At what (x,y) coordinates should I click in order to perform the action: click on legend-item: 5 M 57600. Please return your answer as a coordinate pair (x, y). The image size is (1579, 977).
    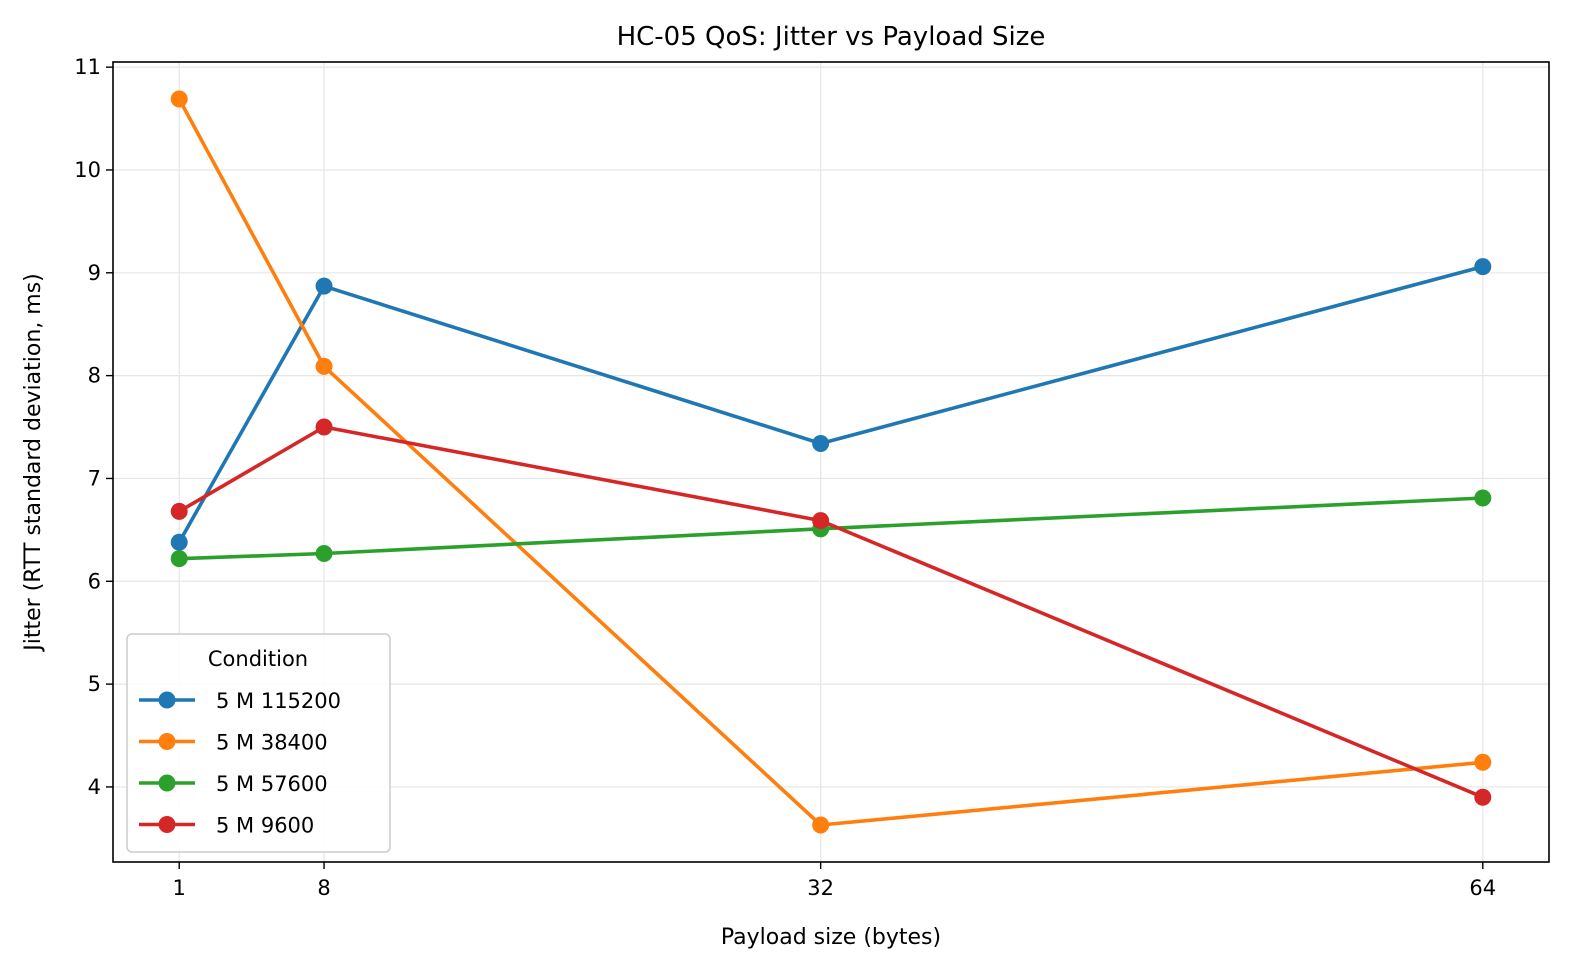
    Looking at the image, I should click on (233, 784).